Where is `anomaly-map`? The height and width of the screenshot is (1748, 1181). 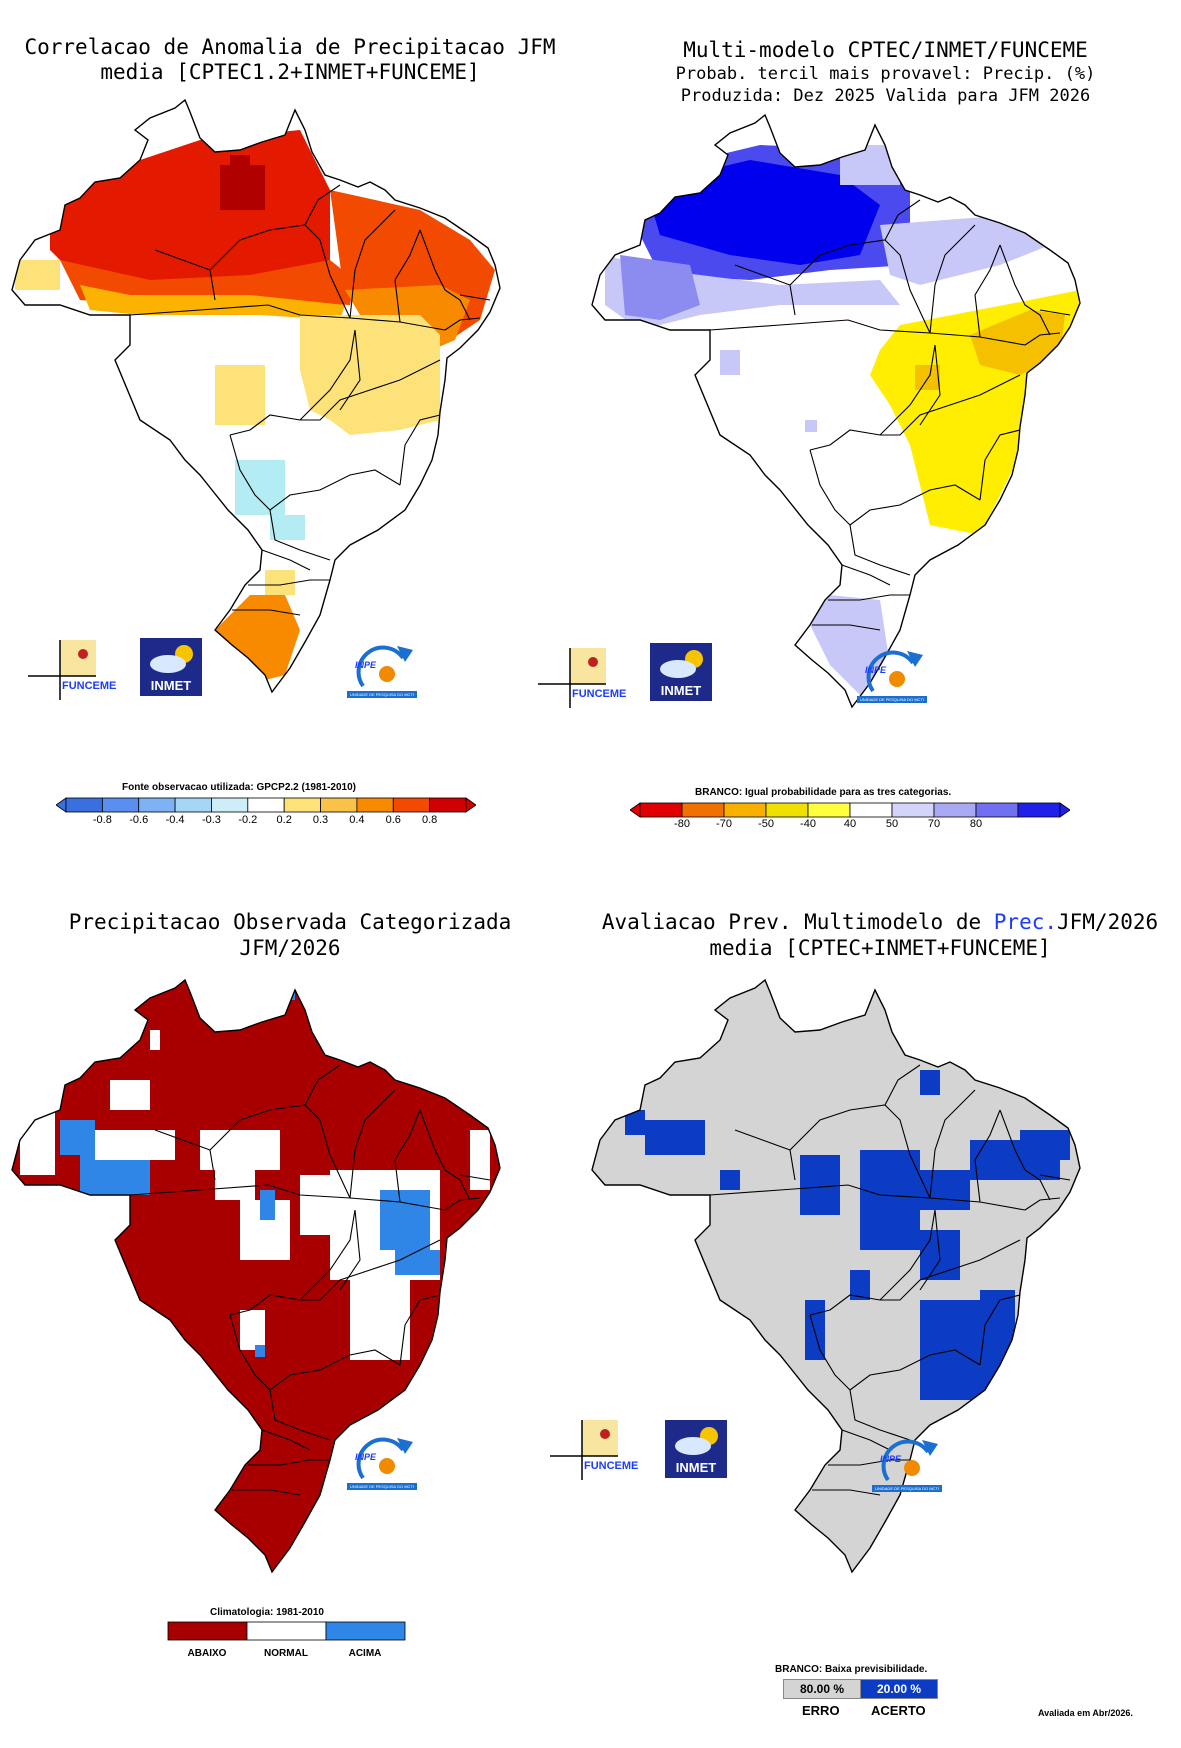
anomaly-map is located at coordinates (256, 396).